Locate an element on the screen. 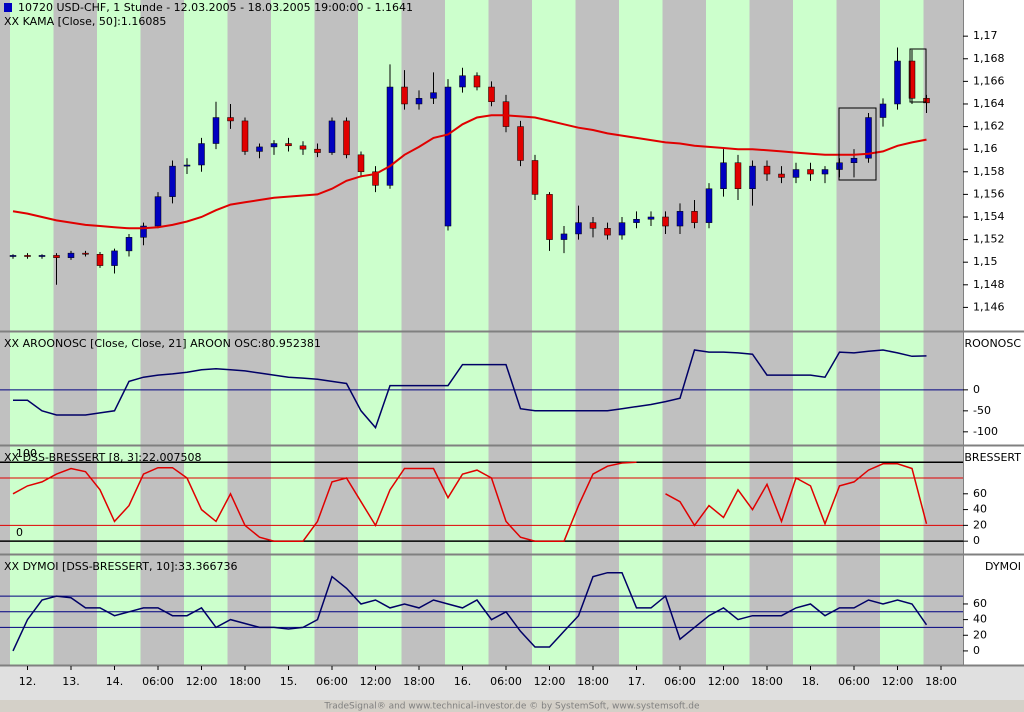  x-tick-label: 13. is located at coordinates (71, 681).